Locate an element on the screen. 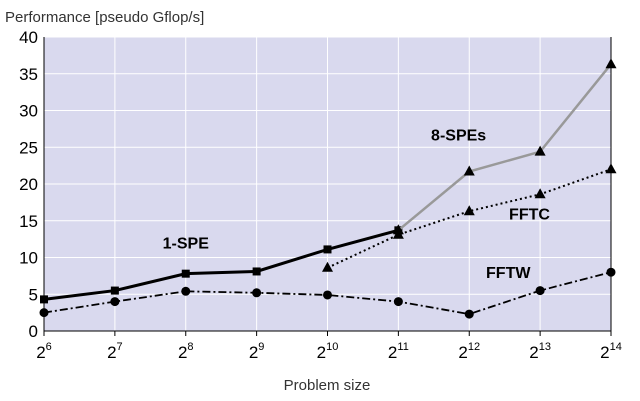  y-tick-label: 20 is located at coordinates (28, 184).